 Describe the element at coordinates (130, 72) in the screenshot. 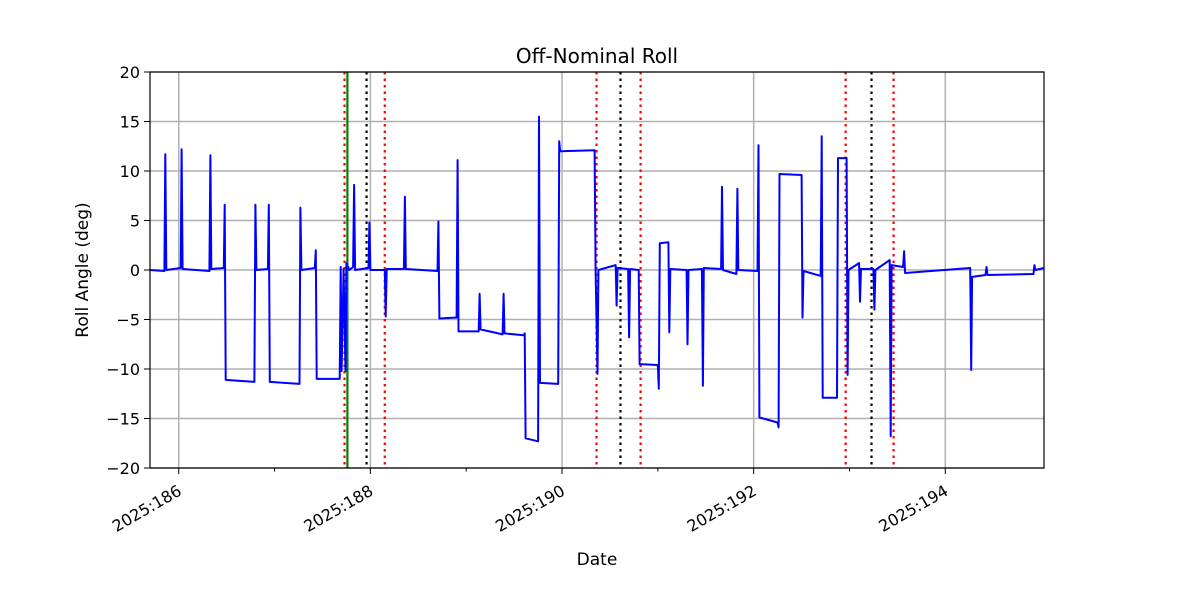

I see `y-tick-label: 20` at that location.